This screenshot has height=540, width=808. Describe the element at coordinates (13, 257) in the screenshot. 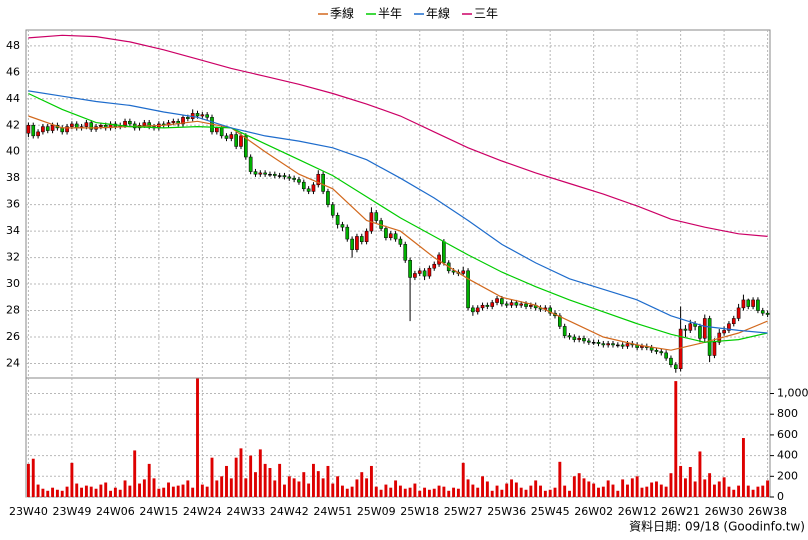

I see `y-tick-label: 32` at that location.